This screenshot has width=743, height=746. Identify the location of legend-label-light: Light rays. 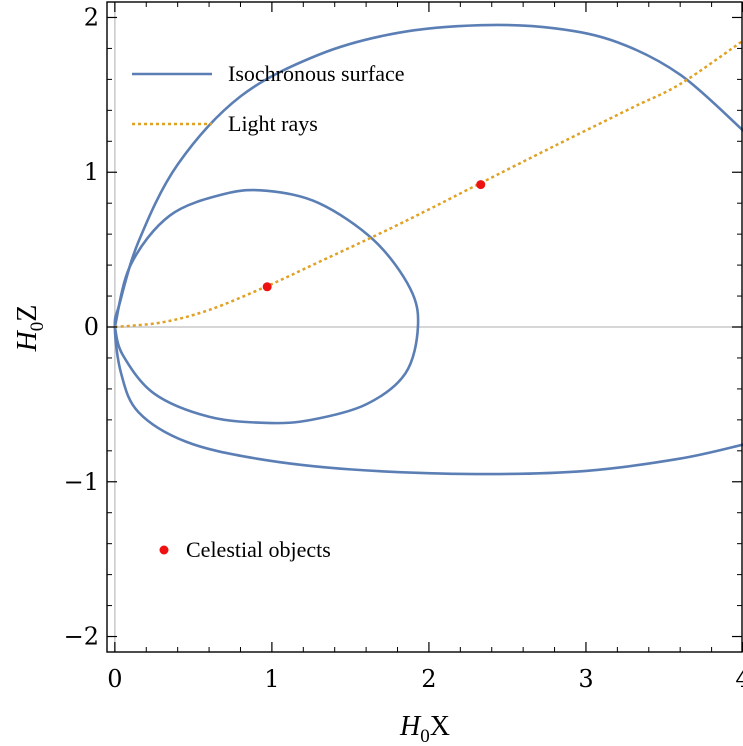
(273, 123).